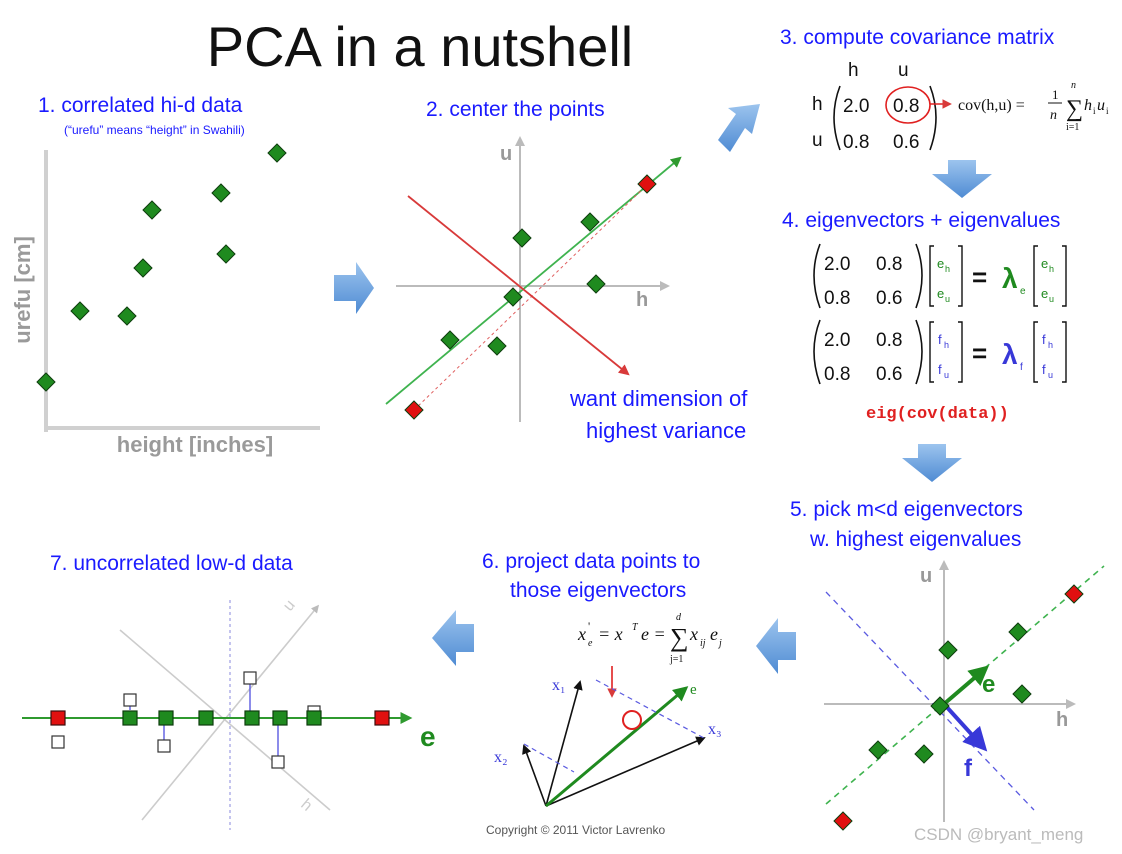 Image resolution: width=1122 pixels, height=854 pixels. What do you see at coordinates (947, 299) in the screenshot?
I see `eig-e-vec-bot-sub: u` at bounding box center [947, 299].